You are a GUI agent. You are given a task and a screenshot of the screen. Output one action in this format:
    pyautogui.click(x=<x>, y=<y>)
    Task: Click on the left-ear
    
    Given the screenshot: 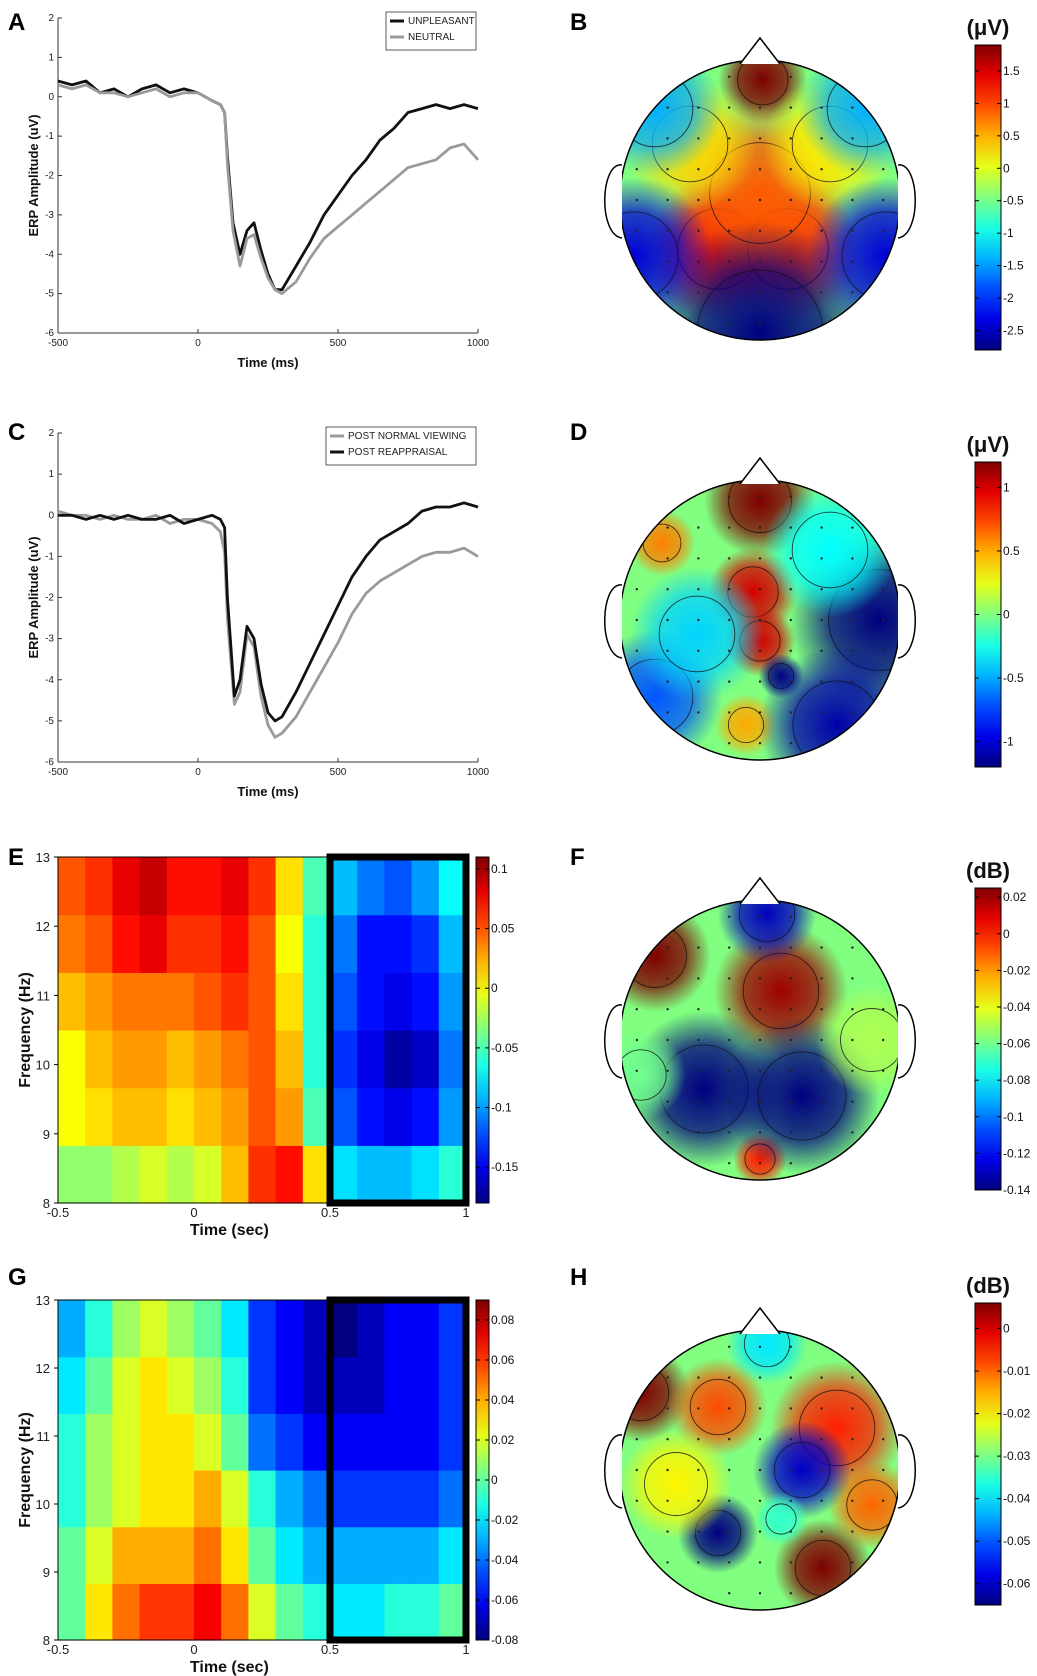 What is the action you would take?
    pyautogui.click(x=613, y=201)
    